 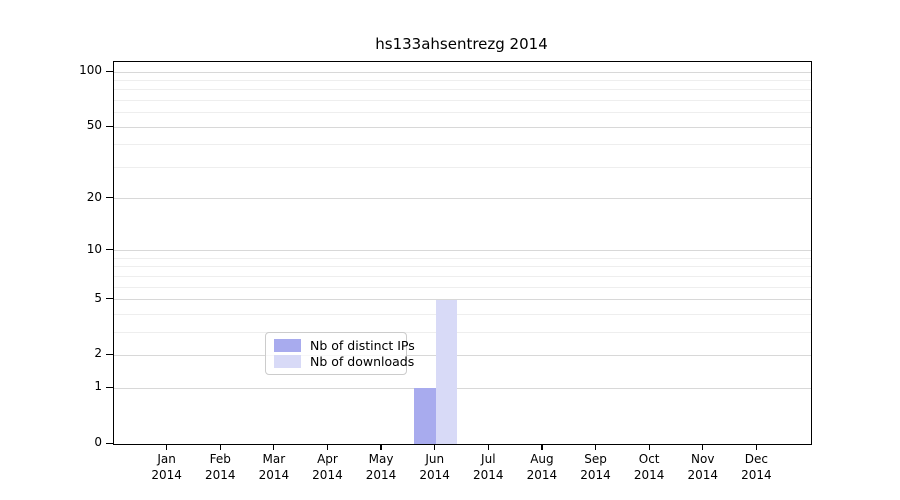 What do you see at coordinates (98, 353) in the screenshot?
I see `y-tick-label: 2` at bounding box center [98, 353].